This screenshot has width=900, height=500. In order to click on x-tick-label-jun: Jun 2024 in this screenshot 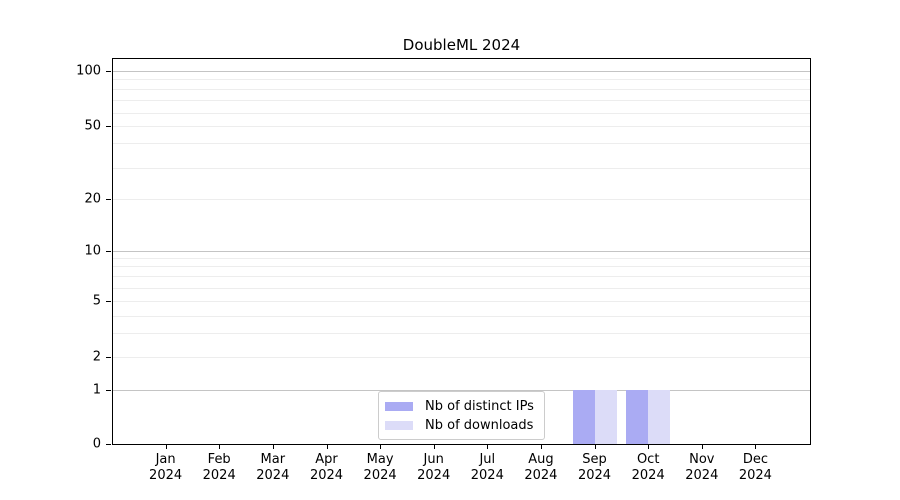, I will do `click(433, 468)`.